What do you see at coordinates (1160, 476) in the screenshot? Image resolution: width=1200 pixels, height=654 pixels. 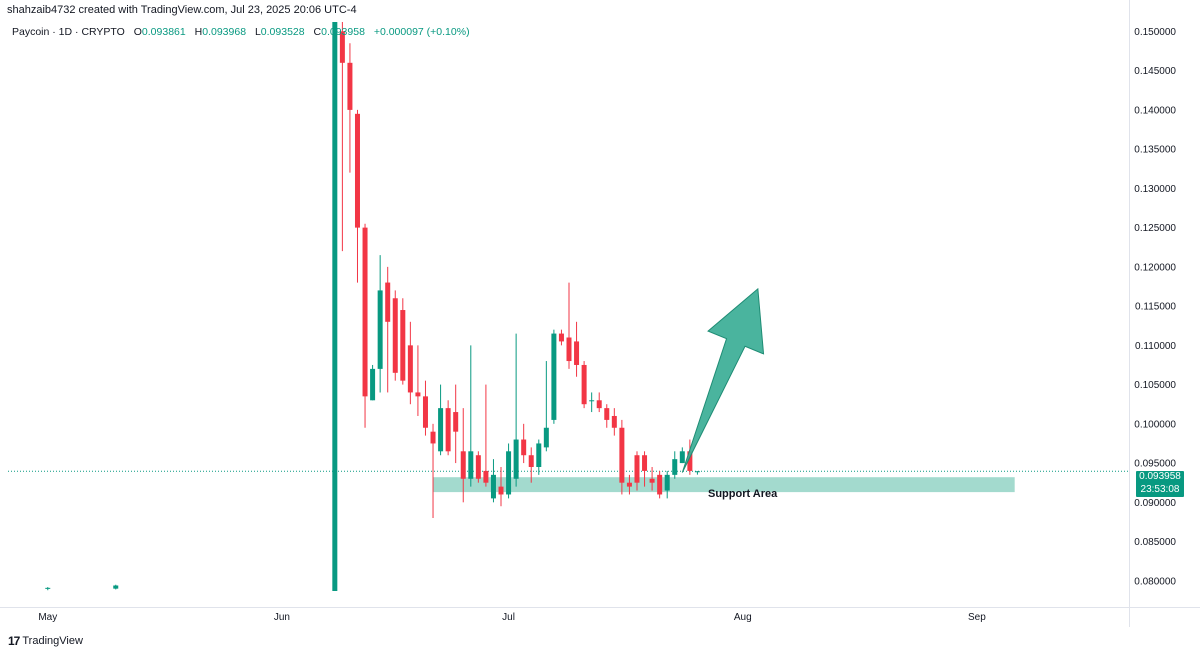 I see `last-price-value: 0.093958` at bounding box center [1160, 476].